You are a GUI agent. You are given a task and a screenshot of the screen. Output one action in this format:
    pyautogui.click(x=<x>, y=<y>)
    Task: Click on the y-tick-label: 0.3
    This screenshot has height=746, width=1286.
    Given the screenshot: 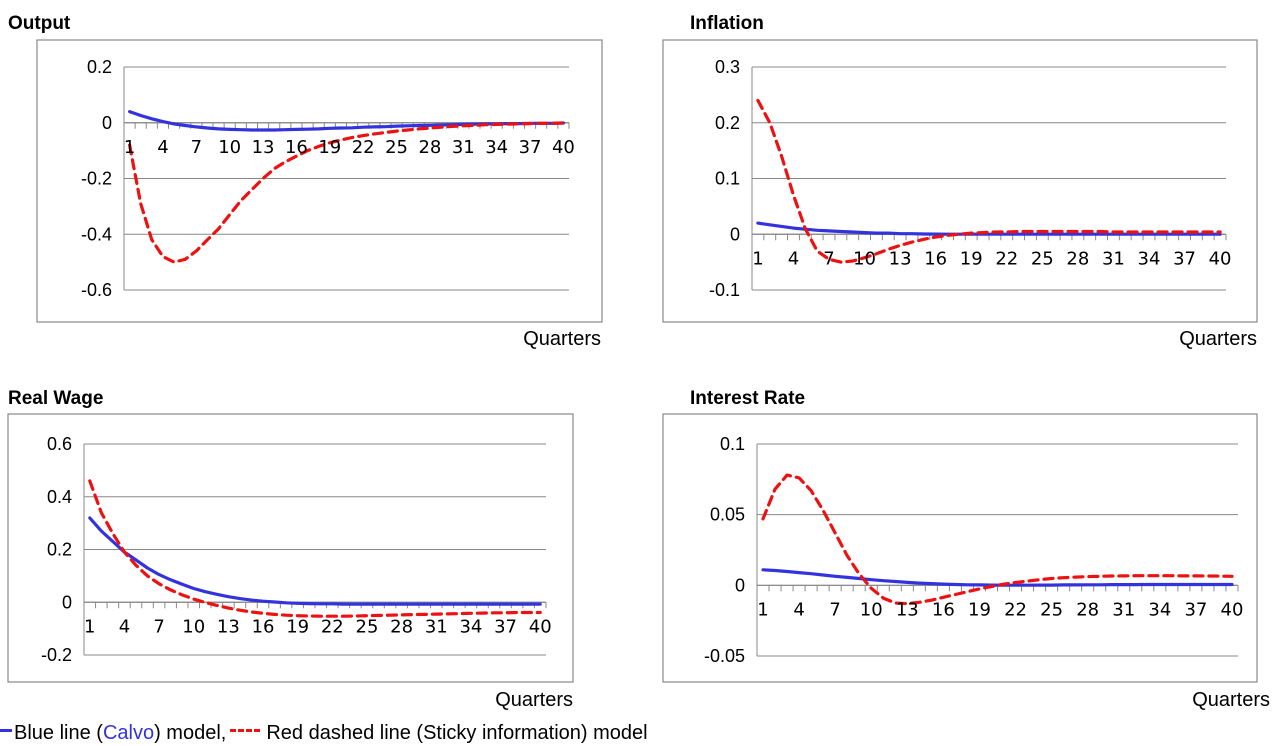 What is the action you would take?
    pyautogui.click(x=727, y=67)
    